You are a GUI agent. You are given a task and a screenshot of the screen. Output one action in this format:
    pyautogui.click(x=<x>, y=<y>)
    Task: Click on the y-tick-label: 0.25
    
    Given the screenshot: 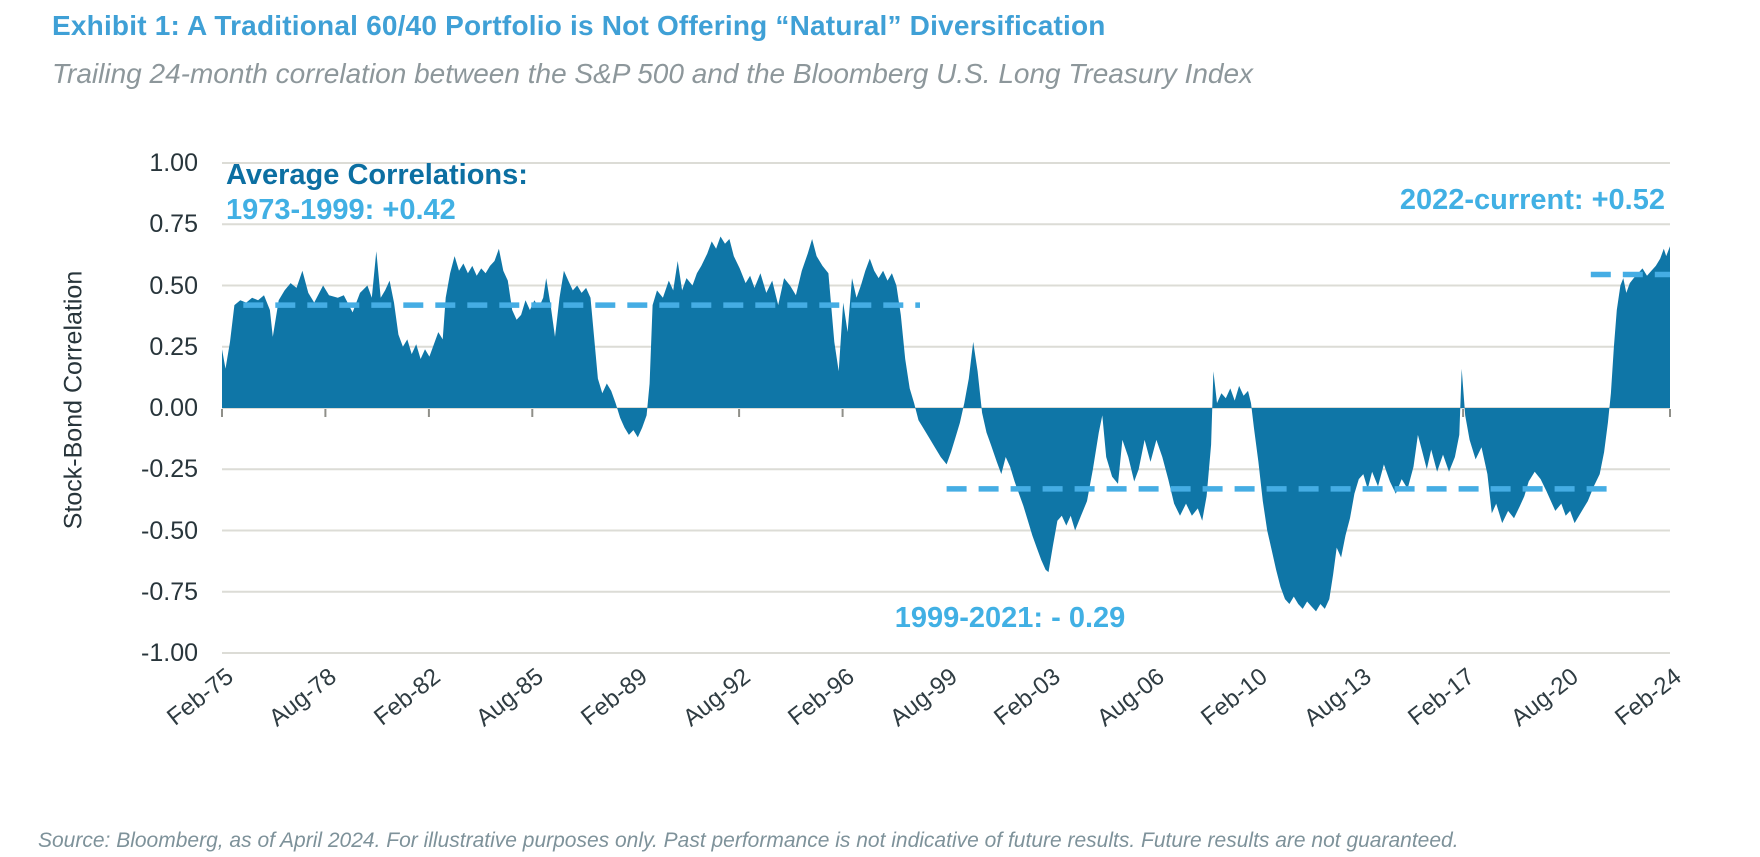 What is the action you would take?
    pyautogui.click(x=173, y=347)
    